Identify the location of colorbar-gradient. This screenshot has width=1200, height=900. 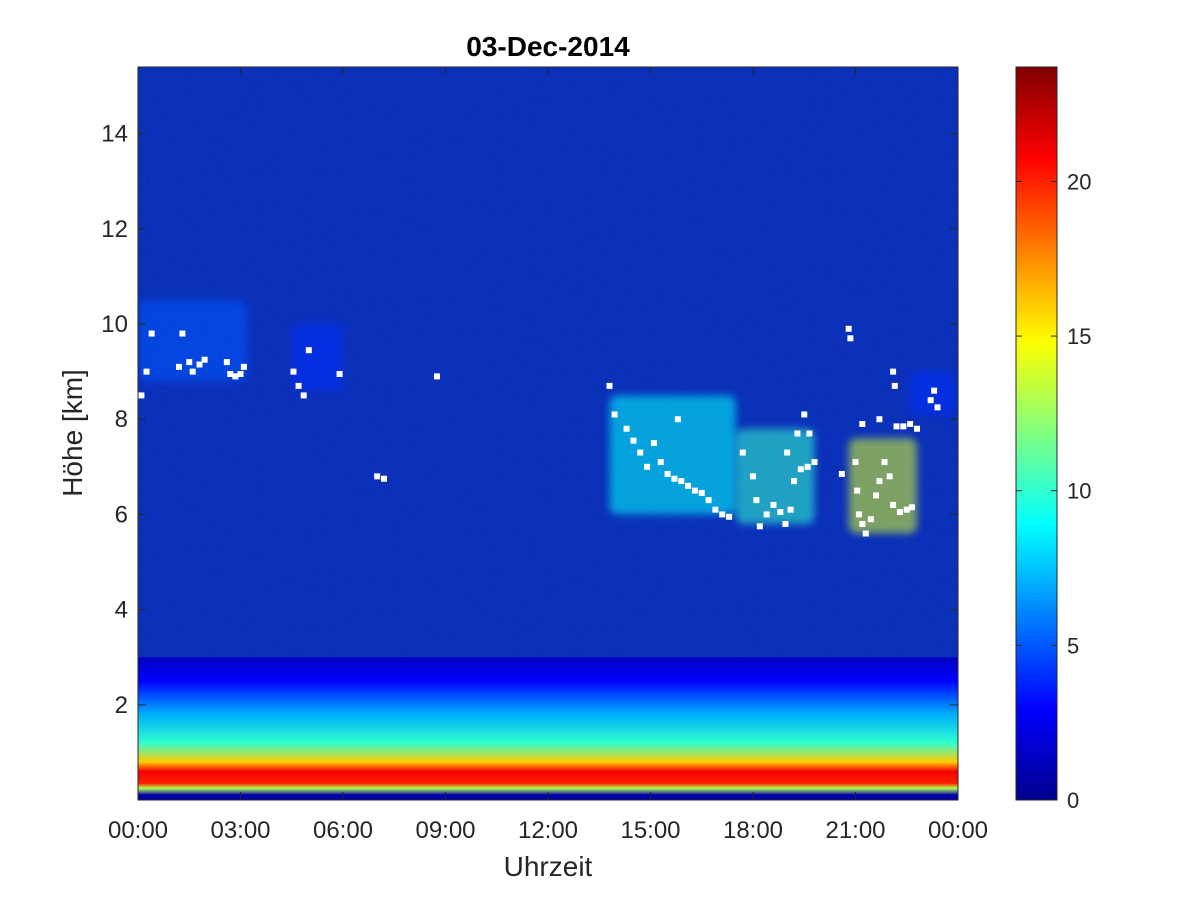
(1036, 433).